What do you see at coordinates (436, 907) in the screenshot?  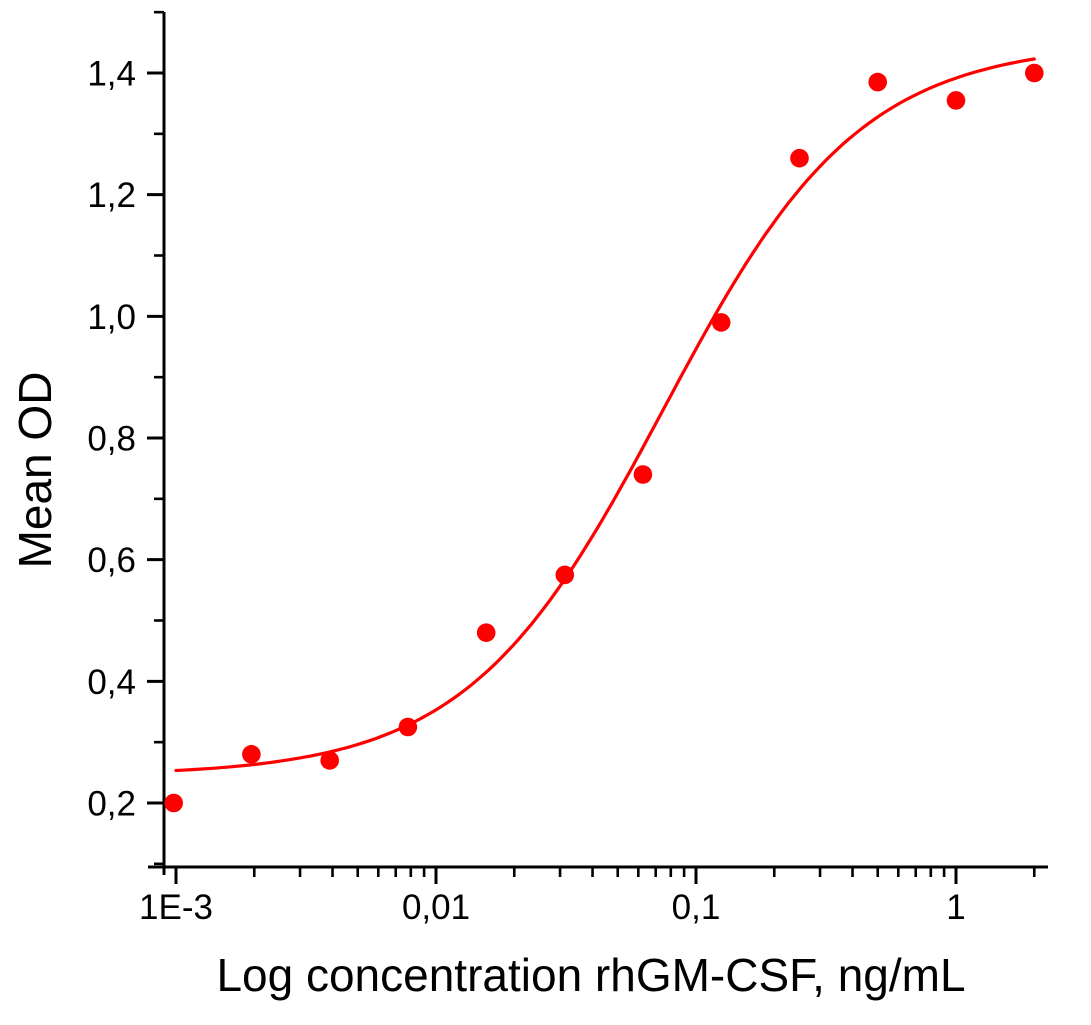 I see `x-tick-label: 0,01` at bounding box center [436, 907].